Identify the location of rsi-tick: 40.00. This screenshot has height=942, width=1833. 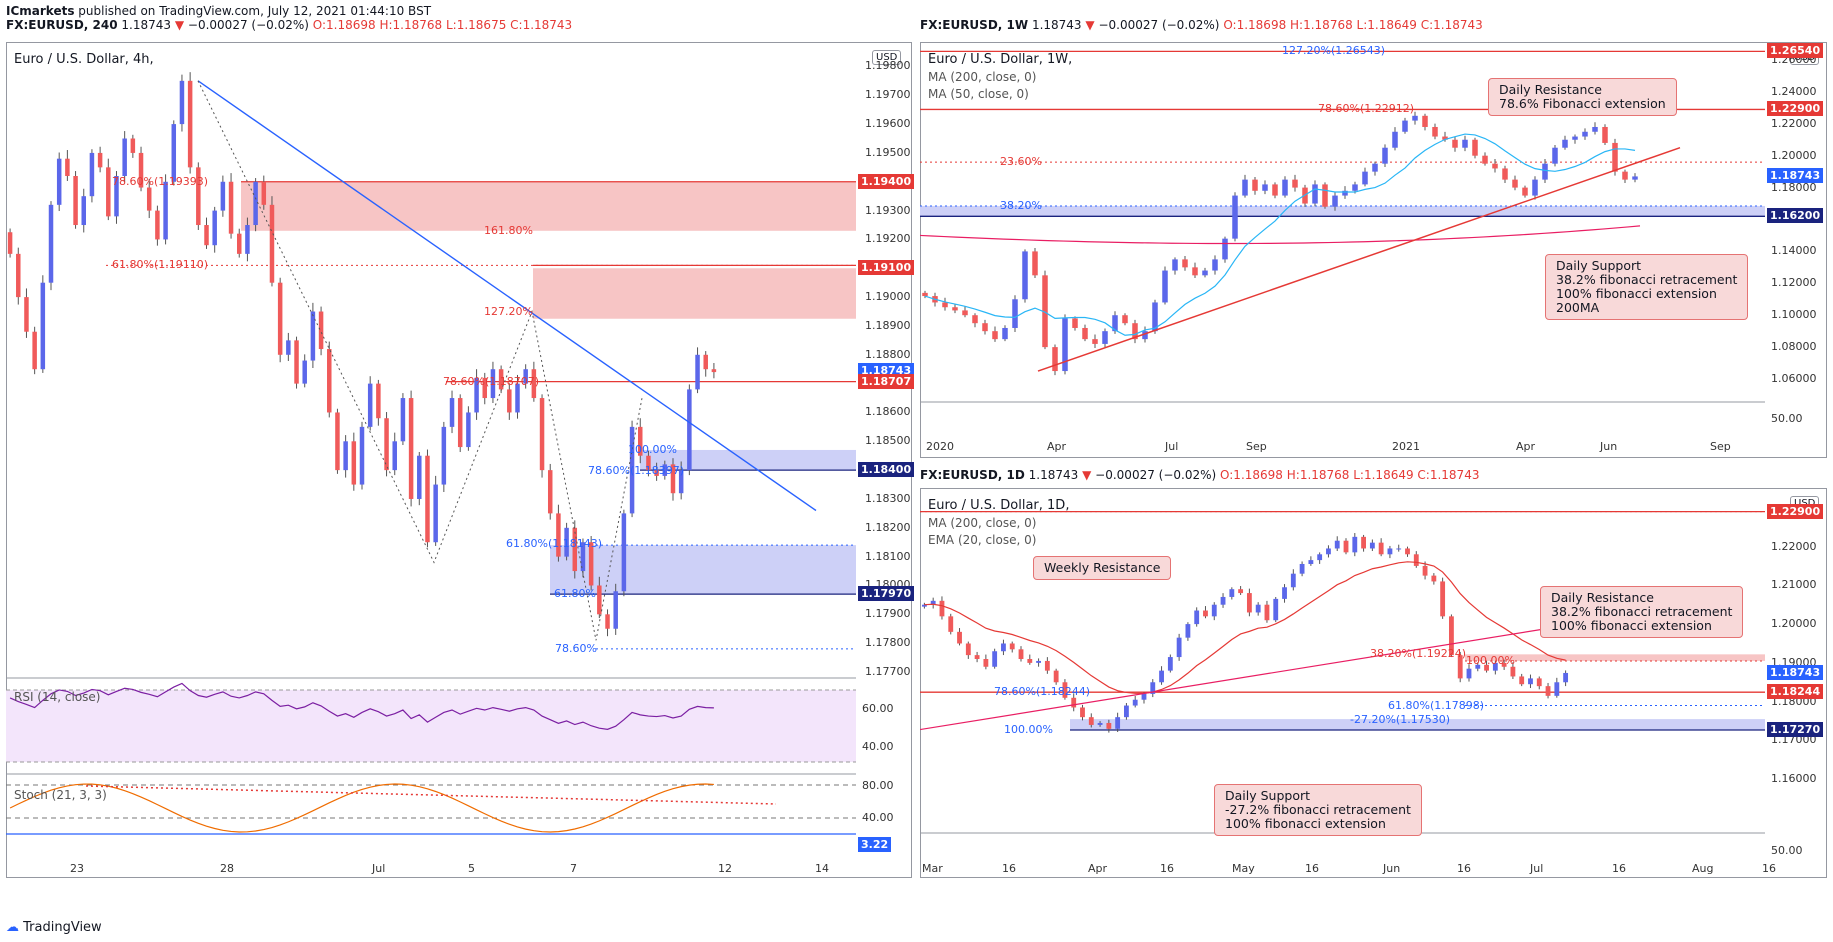
(878, 746).